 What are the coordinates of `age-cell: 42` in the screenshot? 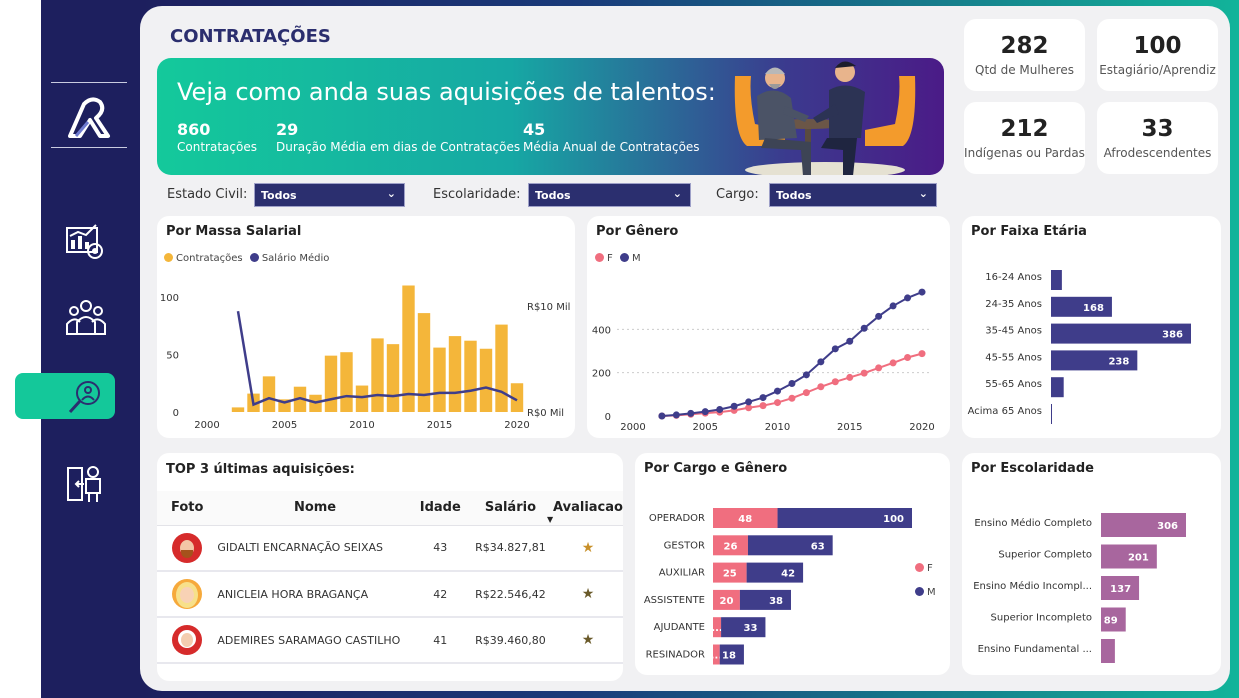 It's located at (440, 594).